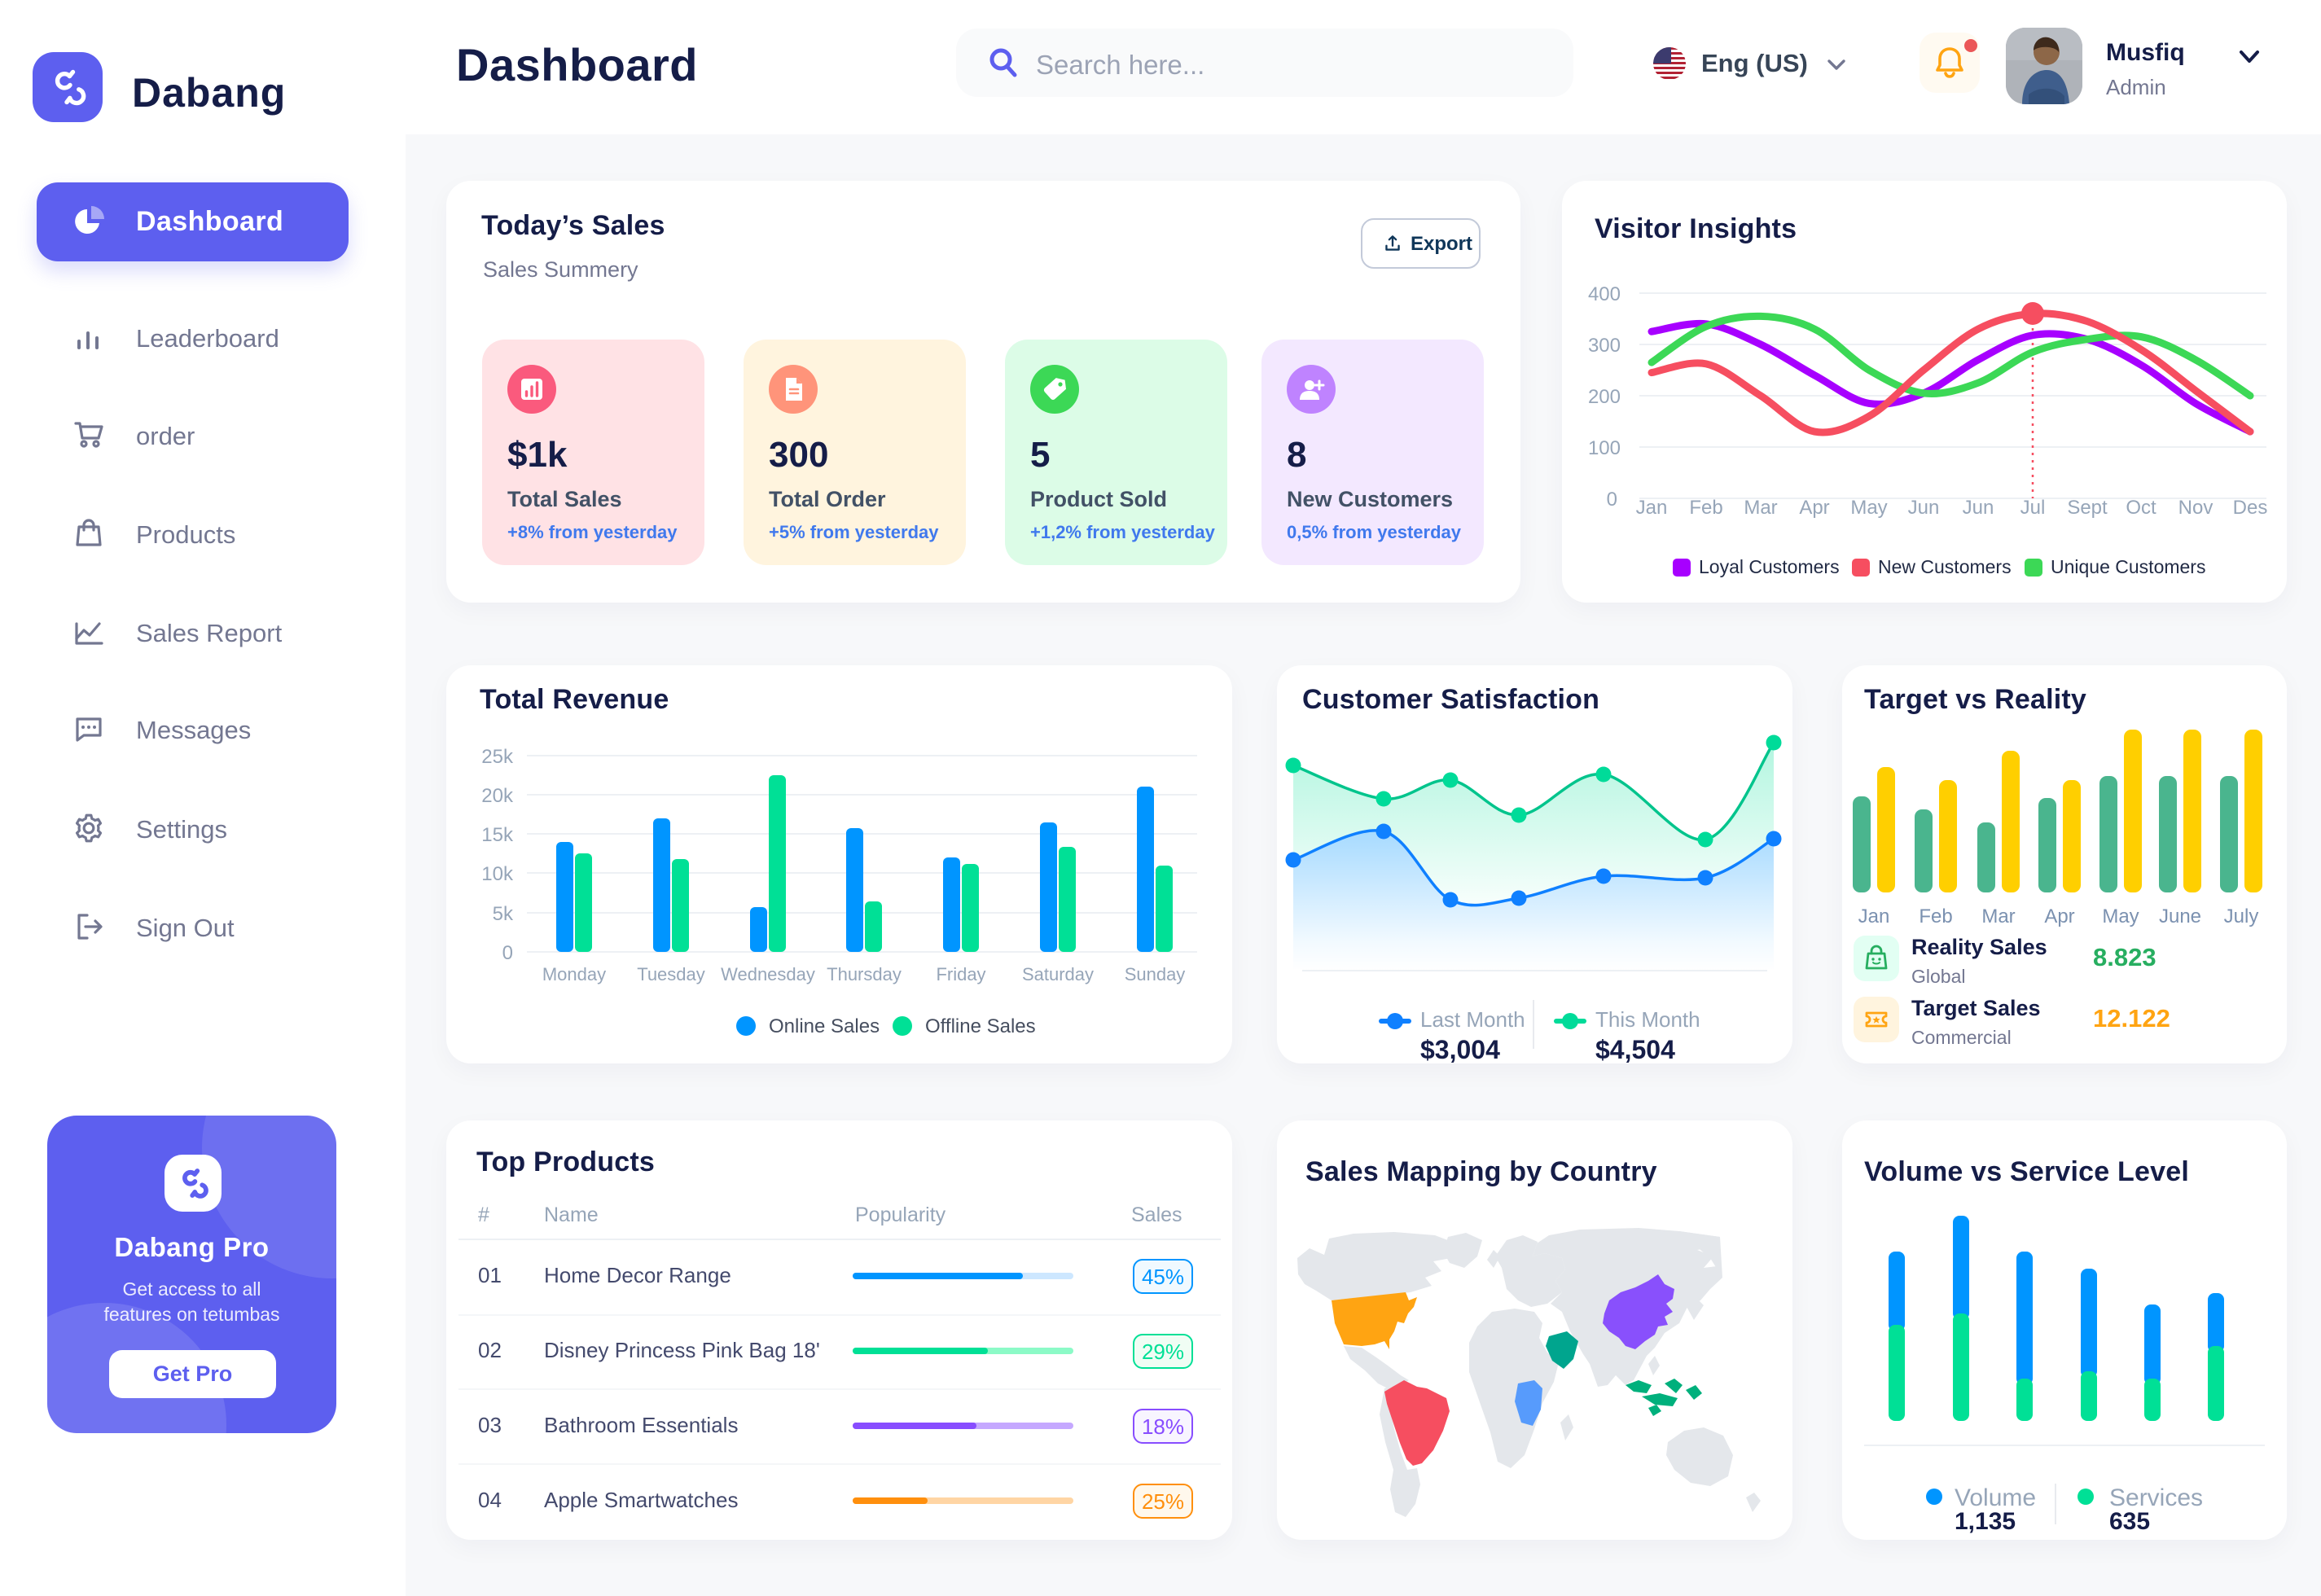 This screenshot has width=2321, height=1596. I want to click on svg-text: 100, so click(1604, 448).